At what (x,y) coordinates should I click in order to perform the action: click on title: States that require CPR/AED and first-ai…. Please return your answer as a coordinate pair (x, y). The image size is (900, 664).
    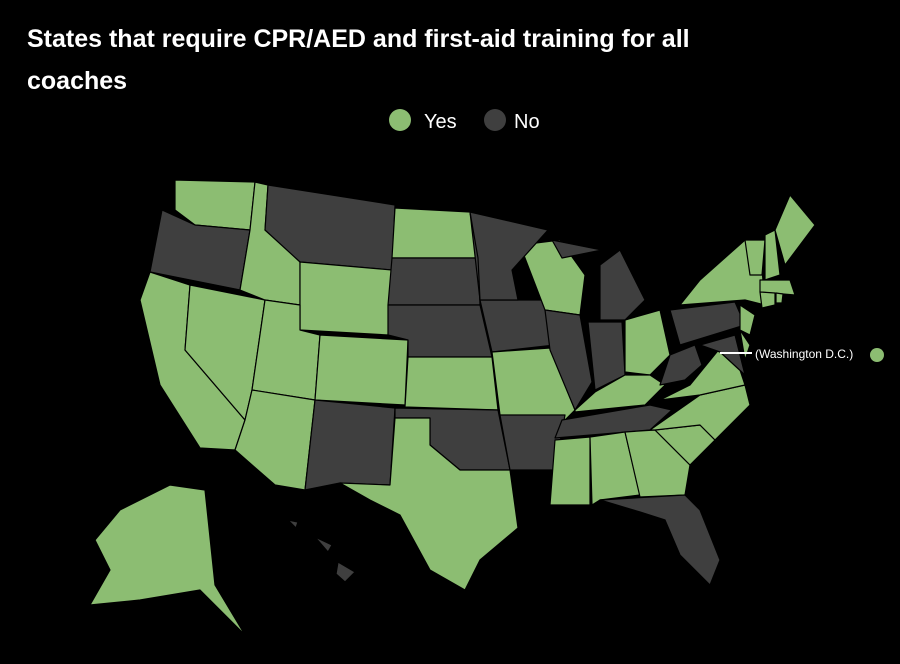
    Looking at the image, I should click on (358, 60).